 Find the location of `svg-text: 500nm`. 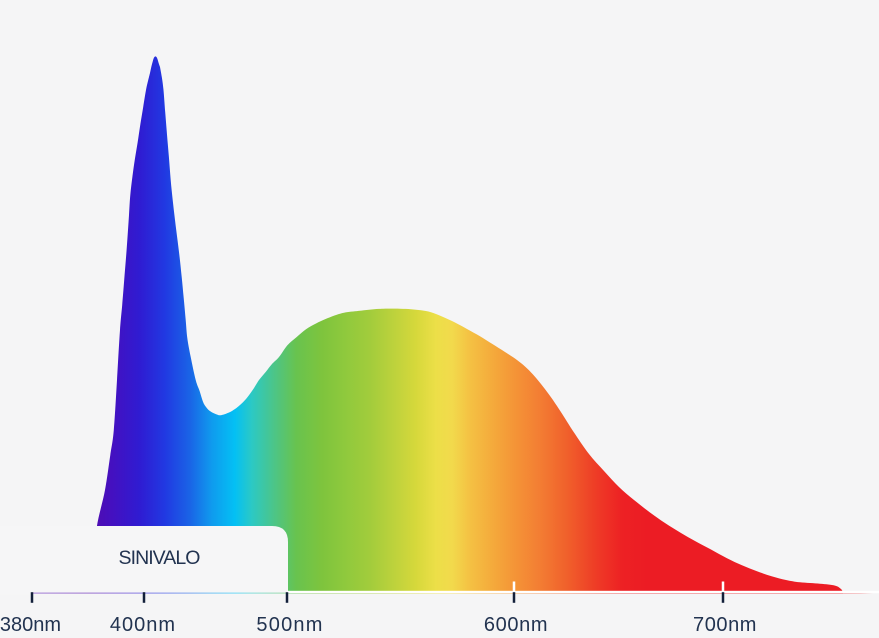

svg-text: 500nm is located at coordinates (289, 625).